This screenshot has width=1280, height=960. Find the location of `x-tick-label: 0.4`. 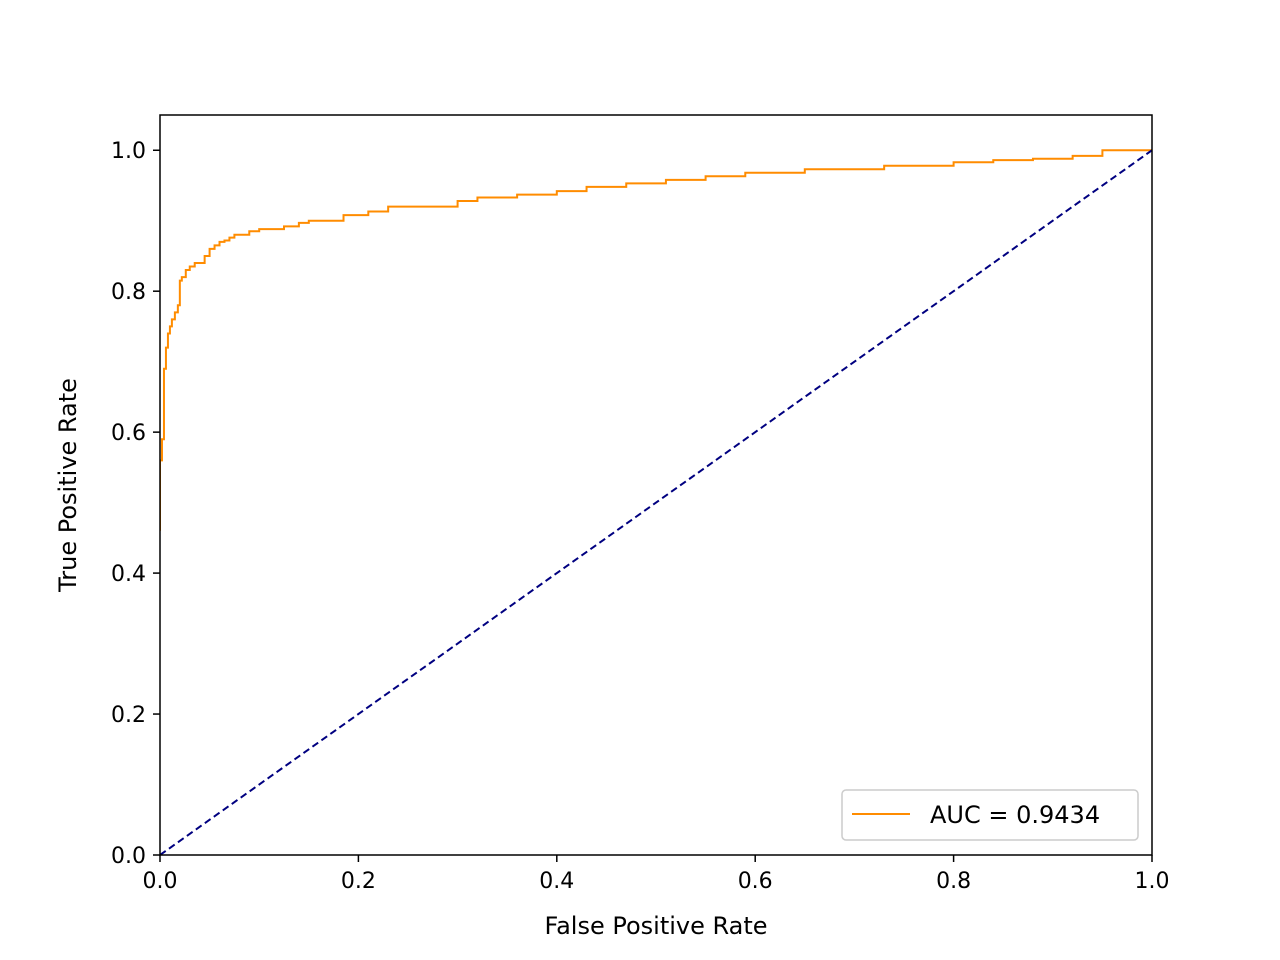

x-tick-label: 0.4 is located at coordinates (556, 881).